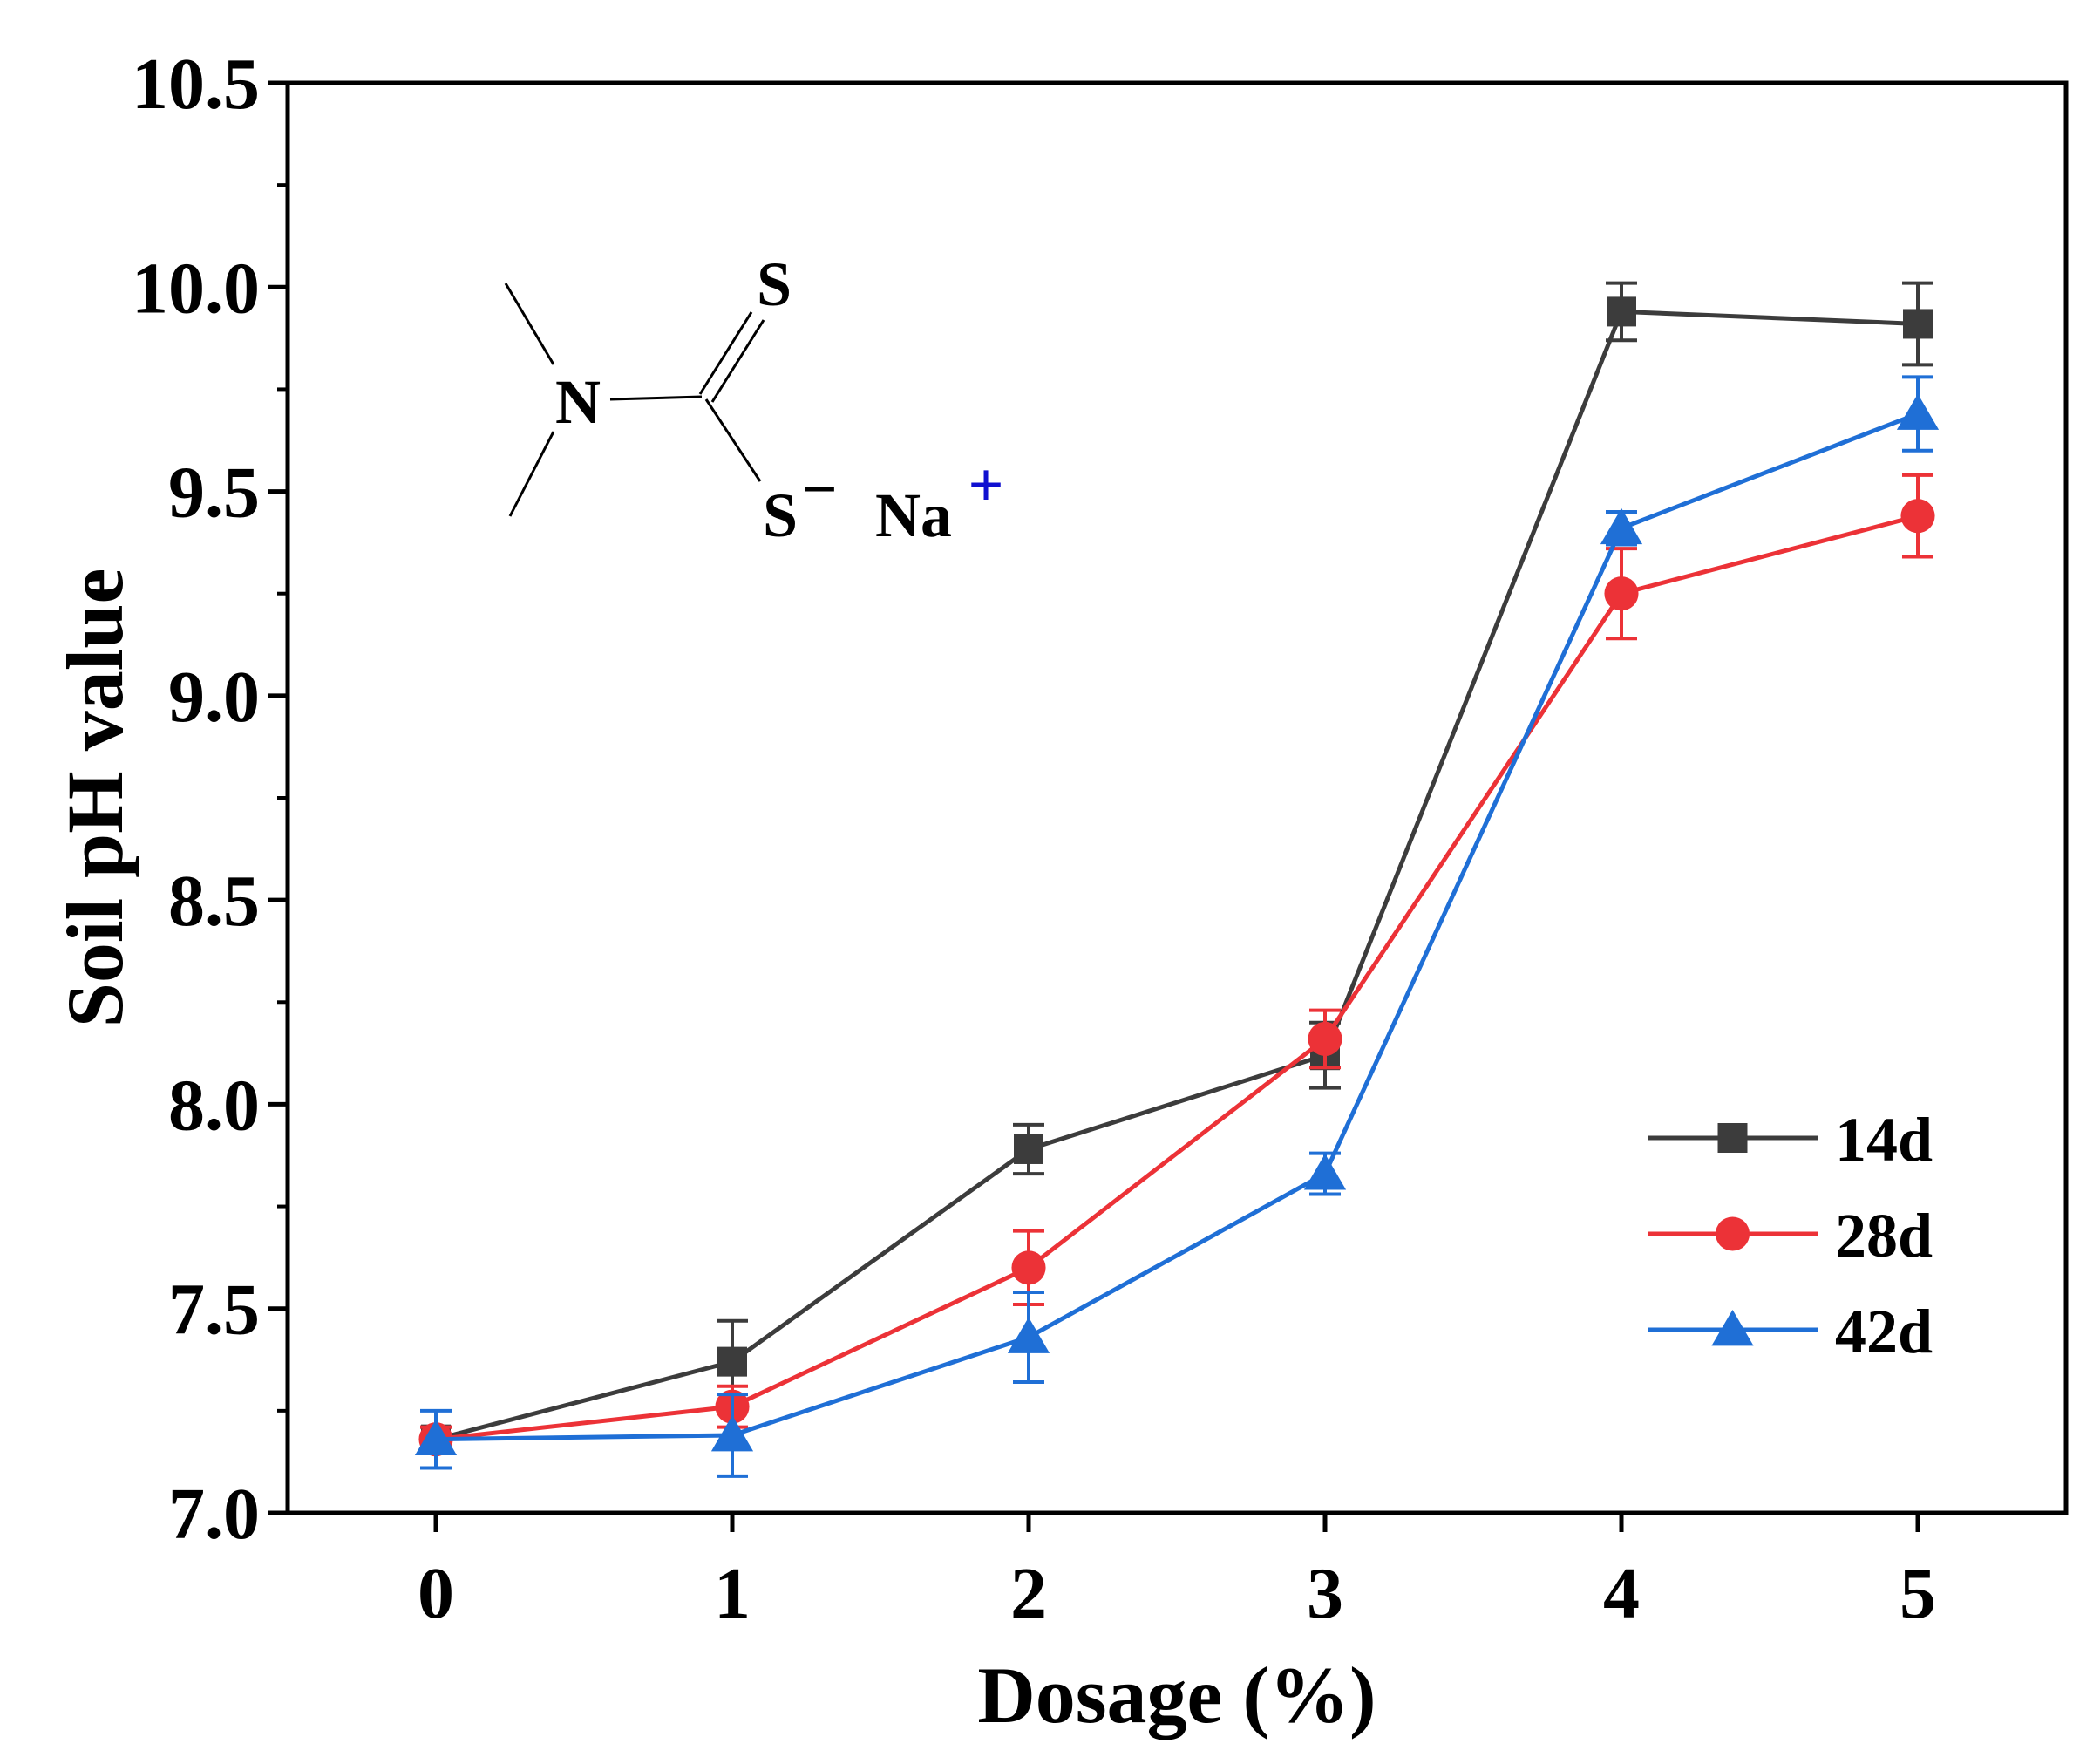  I want to click on y-axis-ticks: 7.0 7.5 8.0 8.5 9.0 9.5 10.0 10.5, so click(210, 799).